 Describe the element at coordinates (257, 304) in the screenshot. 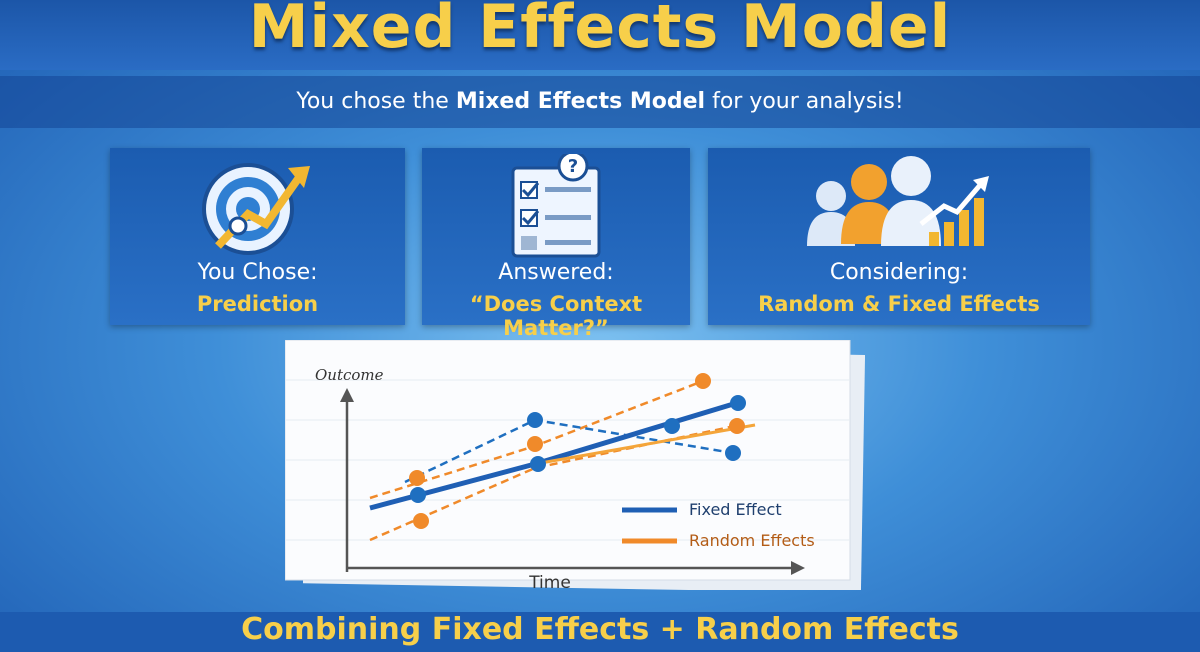

I see `card-value: Prediction` at that location.